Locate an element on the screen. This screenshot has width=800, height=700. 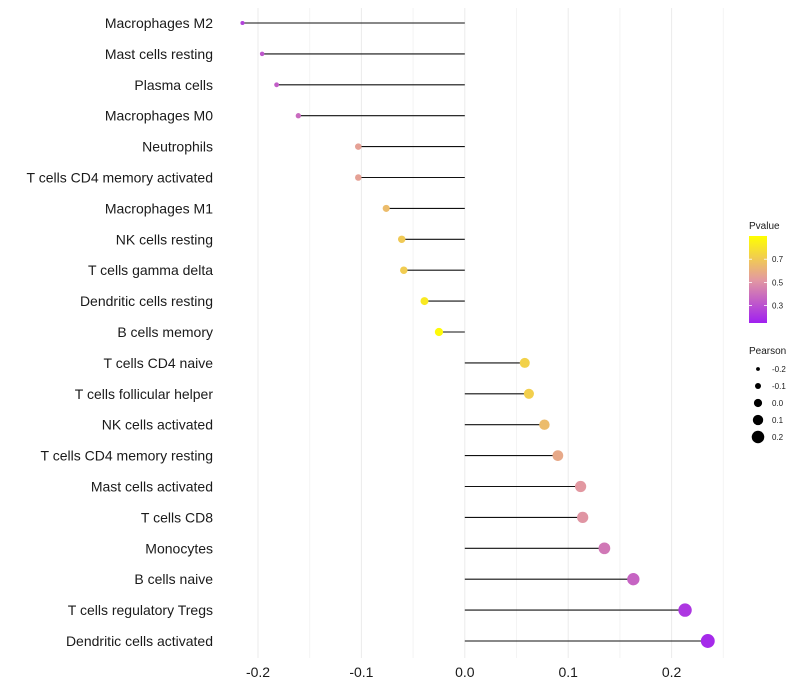
pearson-legend-title: Pearson is located at coordinates (767, 351).